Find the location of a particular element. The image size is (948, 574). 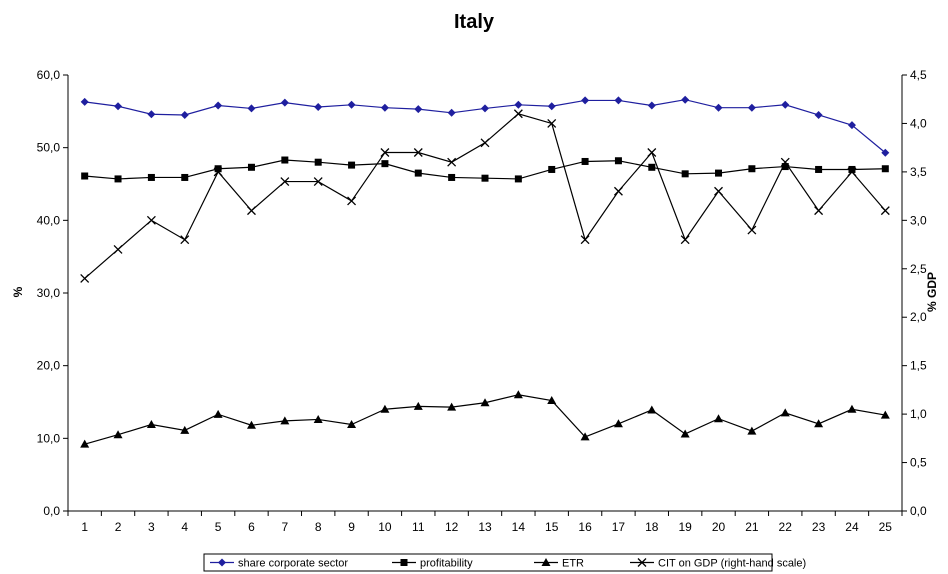

x-tick-label: 9 is located at coordinates (351, 527).